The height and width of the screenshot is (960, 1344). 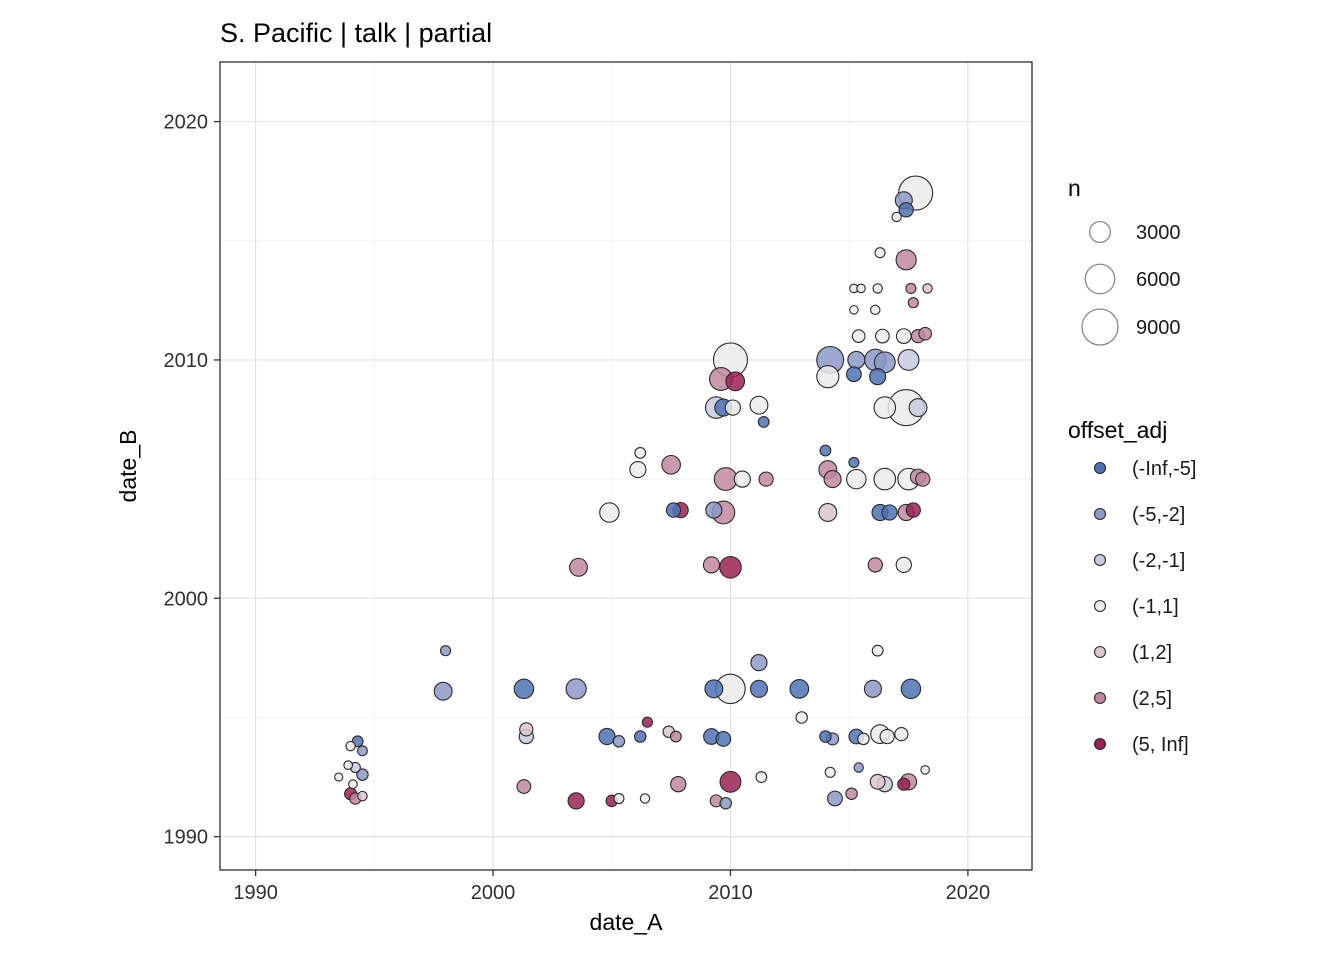 What do you see at coordinates (128, 466) in the screenshot?
I see `y-axis-label: date_B` at bounding box center [128, 466].